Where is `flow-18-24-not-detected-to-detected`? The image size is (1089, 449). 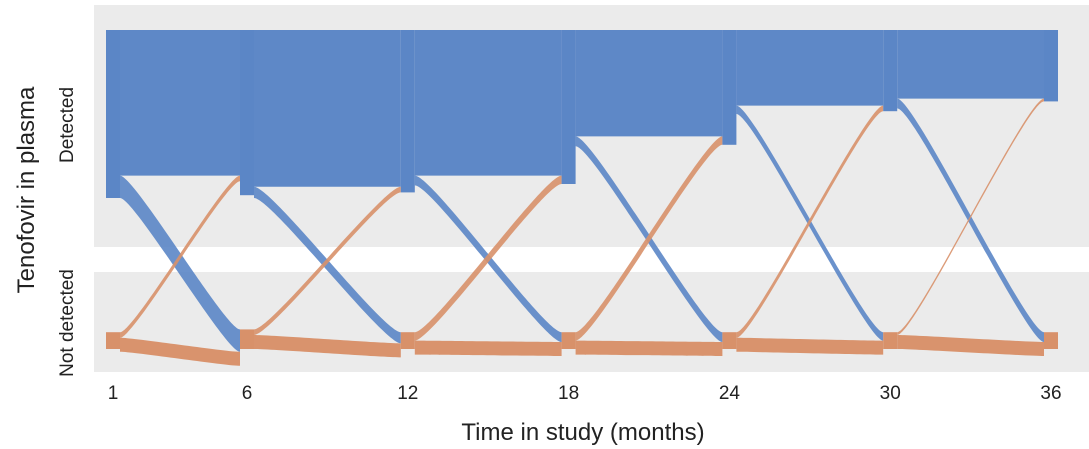 flow-18-24-not-detected-to-detected is located at coordinates (649, 238).